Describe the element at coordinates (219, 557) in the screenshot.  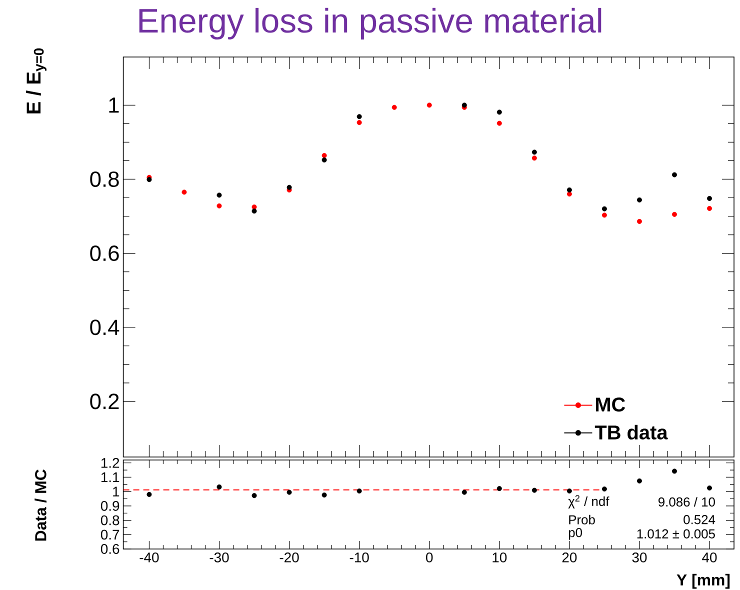
I see `x-tick-label: -30` at that location.